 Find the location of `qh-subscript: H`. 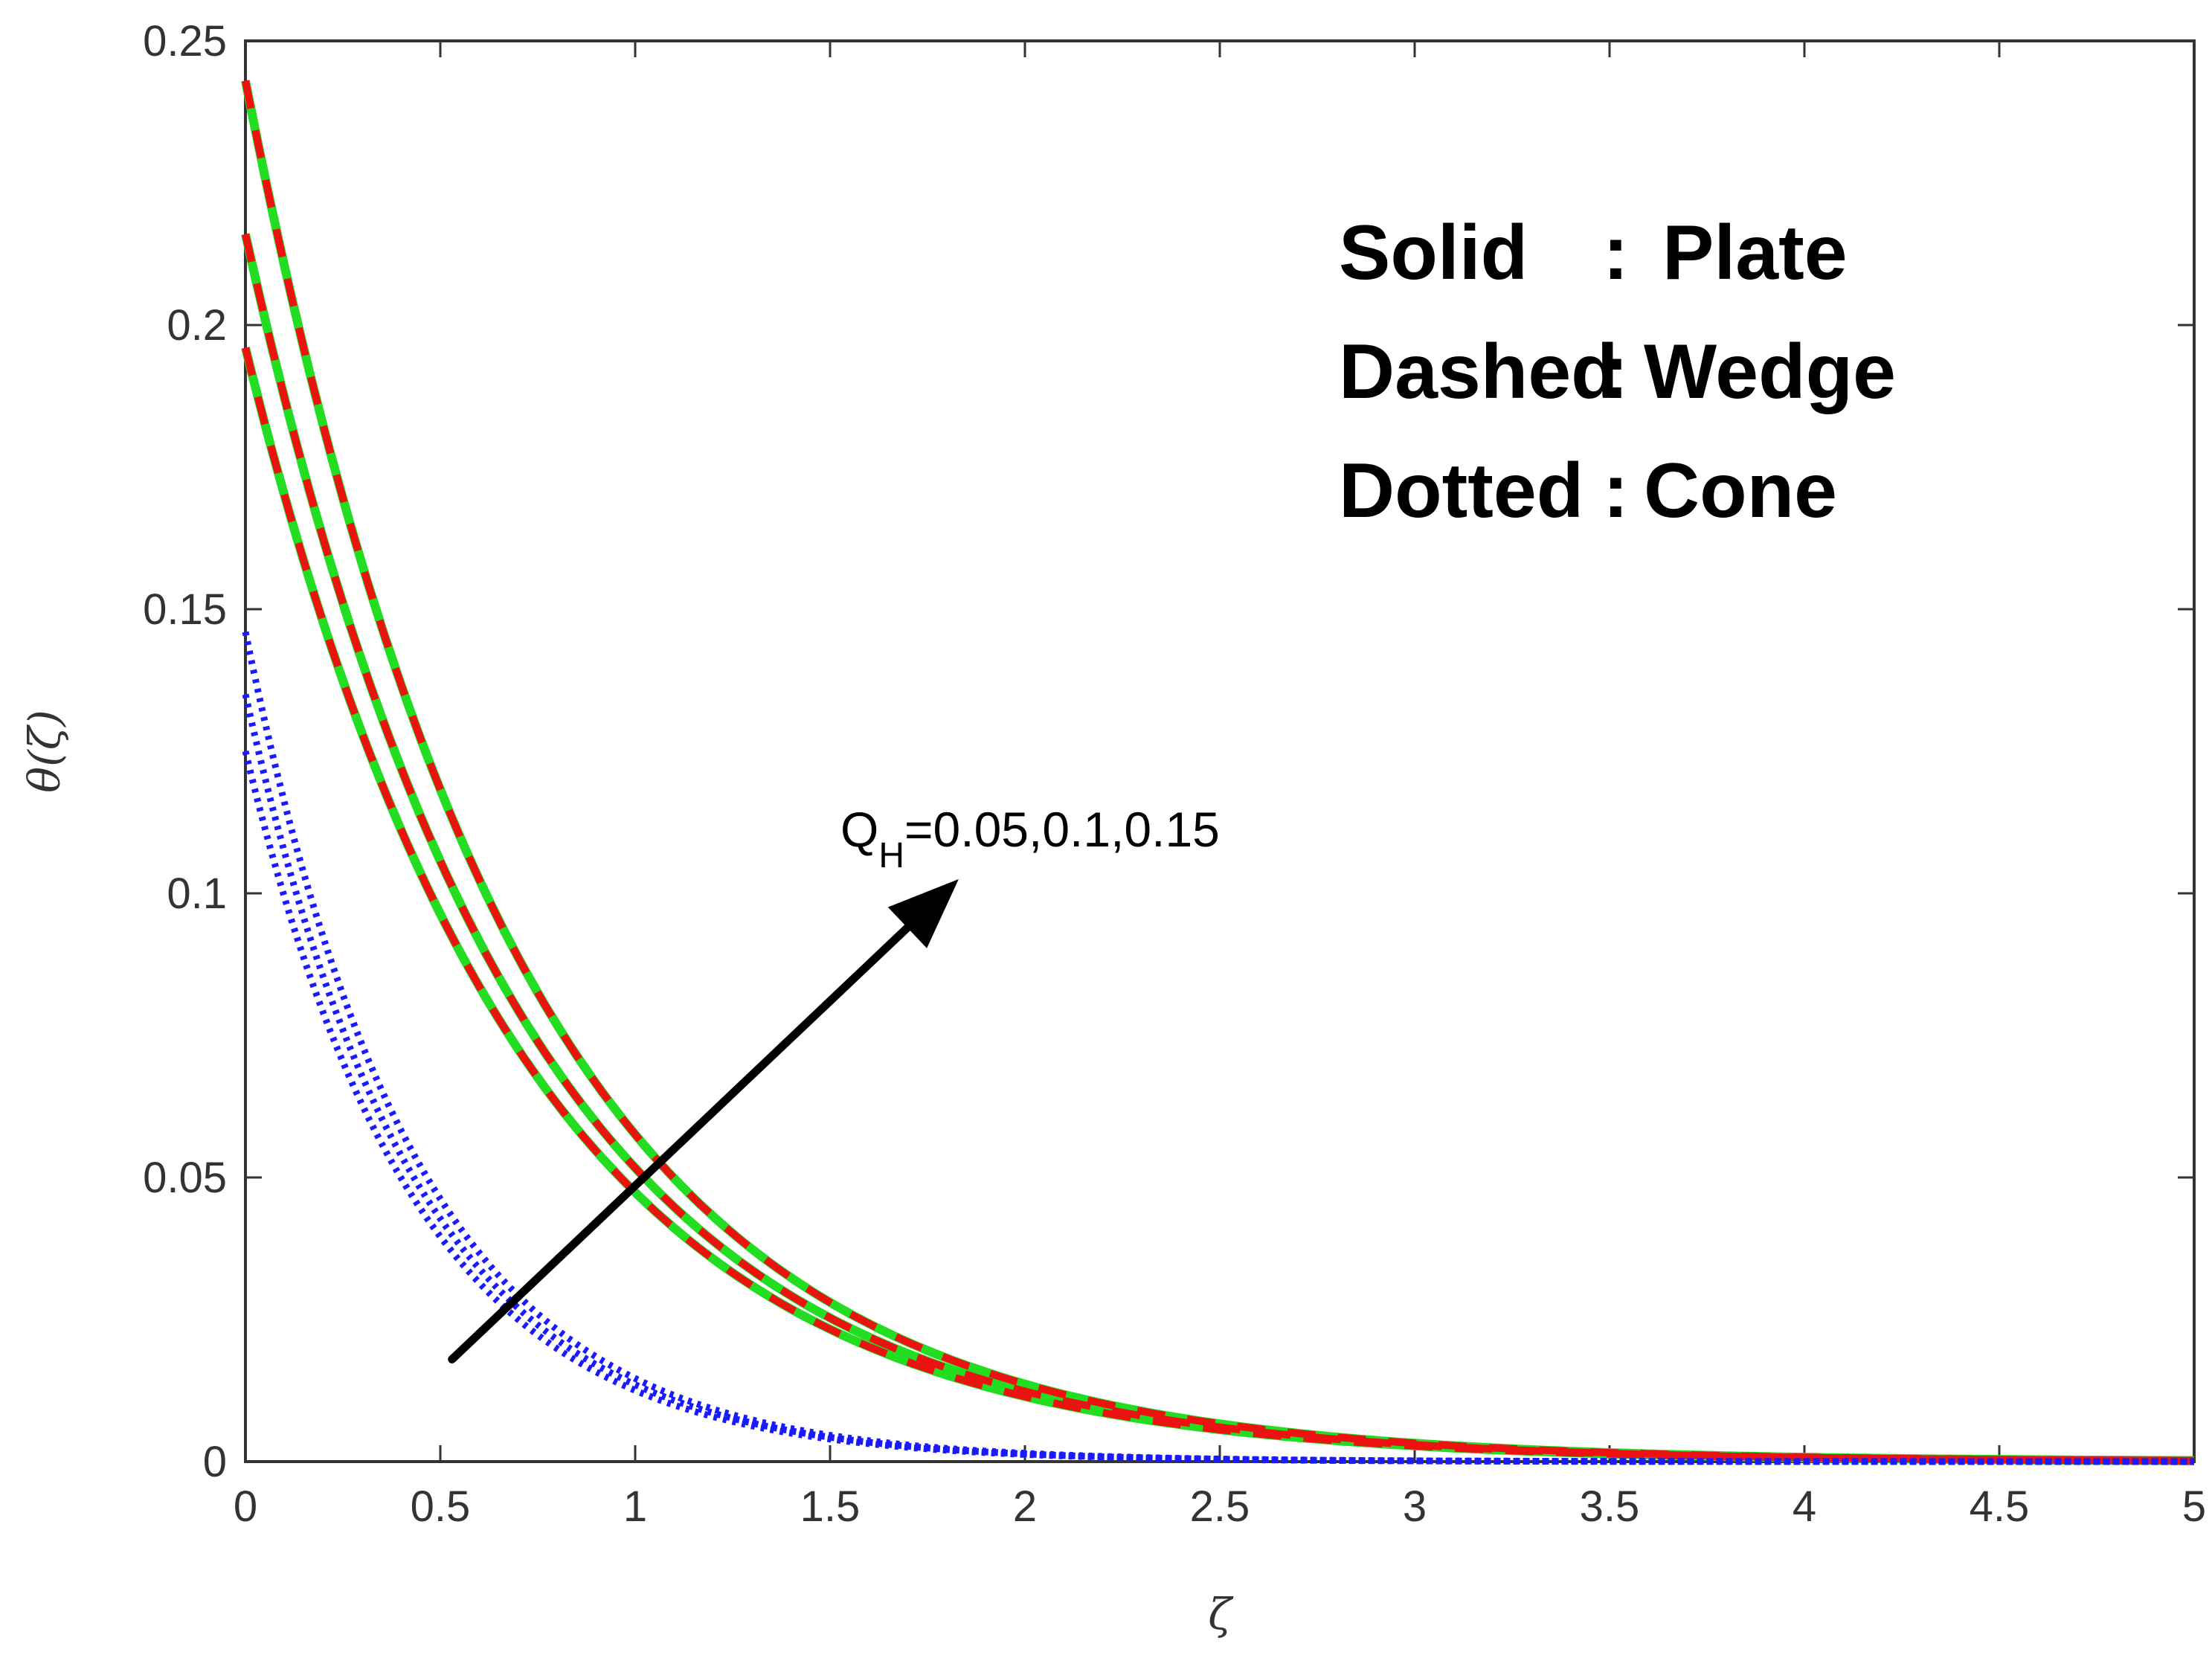

qh-subscript: H is located at coordinates (891, 855).